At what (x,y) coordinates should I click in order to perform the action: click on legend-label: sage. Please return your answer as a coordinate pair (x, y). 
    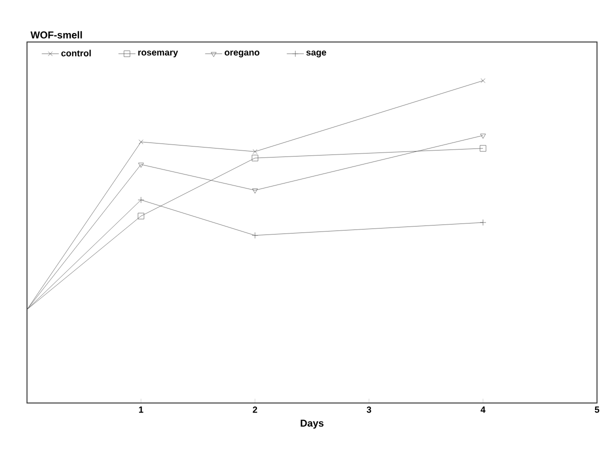
    Looking at the image, I should click on (316, 54).